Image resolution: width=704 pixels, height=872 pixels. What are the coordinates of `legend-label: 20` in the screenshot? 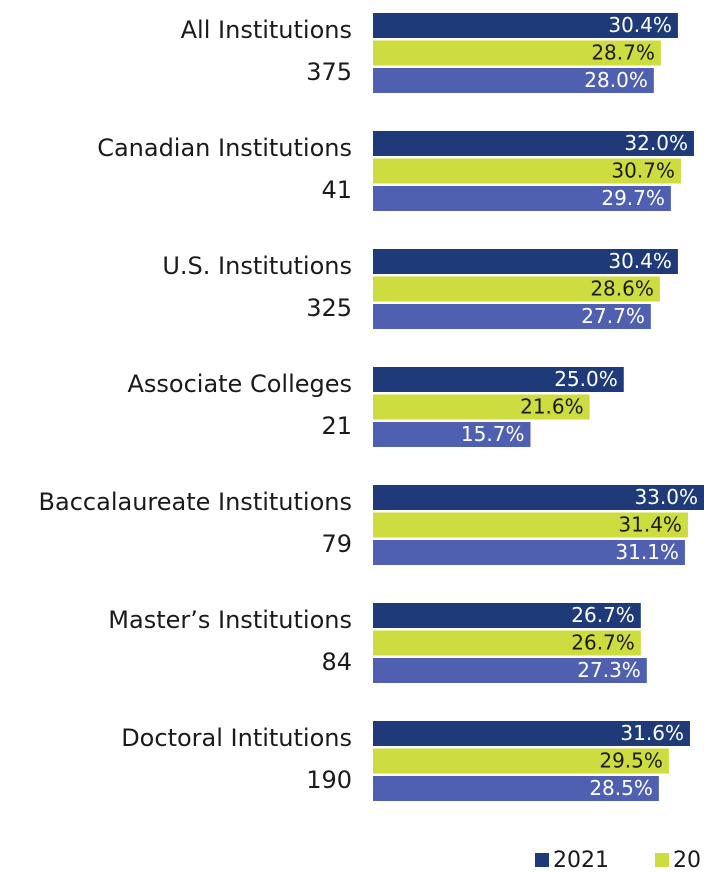 It's located at (687, 860).